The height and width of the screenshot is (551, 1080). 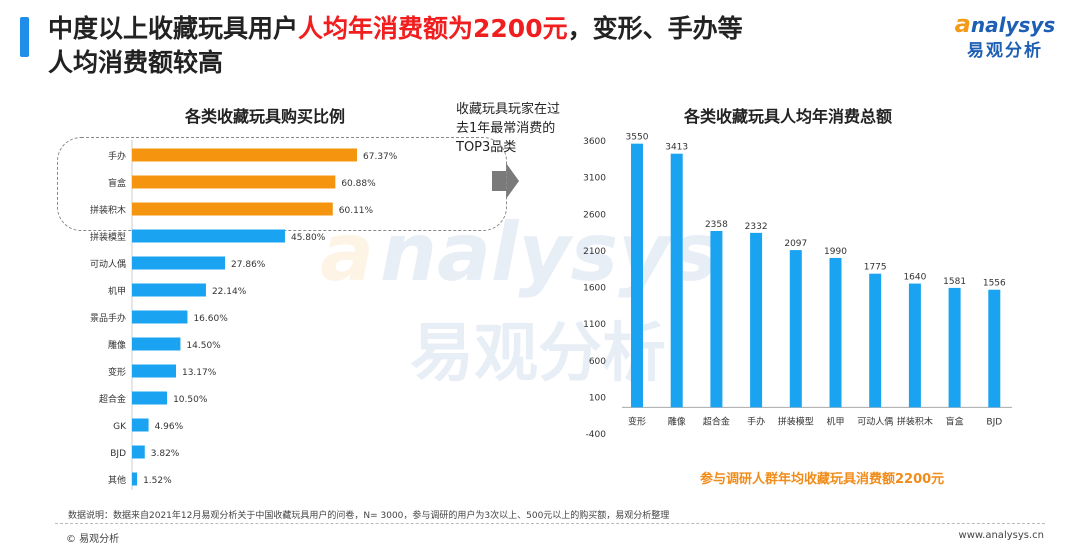 What do you see at coordinates (596, 435) in the screenshot?
I see `y-tick-label: -400` at bounding box center [596, 435].